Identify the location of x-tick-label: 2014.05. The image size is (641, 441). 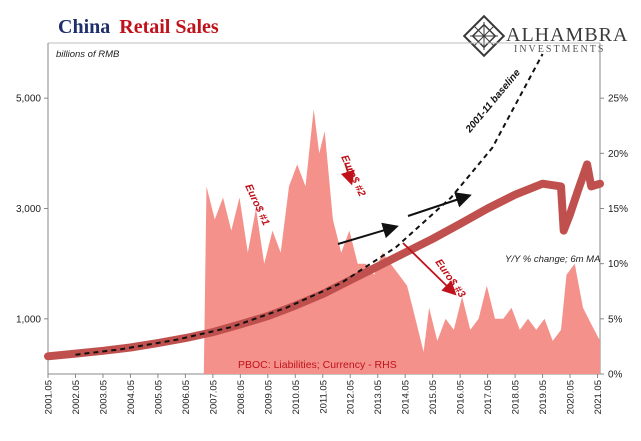
(406, 397).